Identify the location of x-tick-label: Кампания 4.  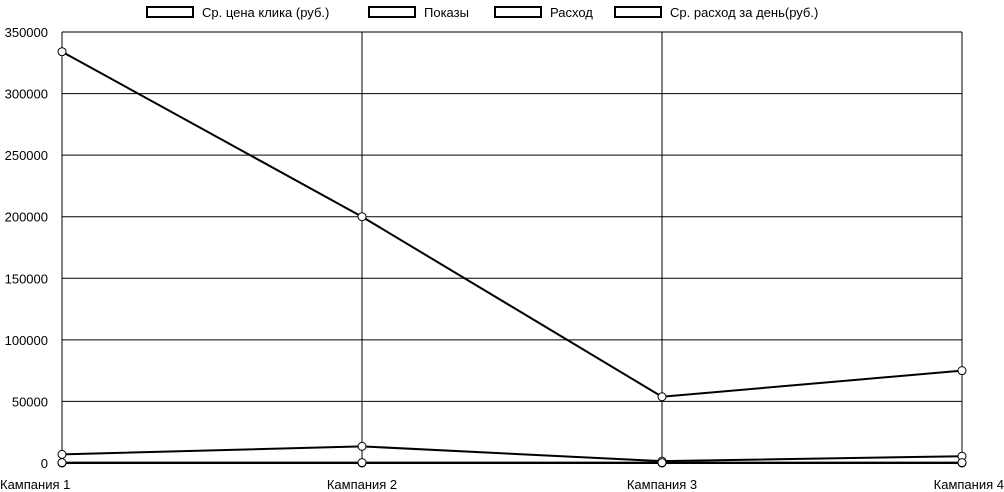
(969, 484).